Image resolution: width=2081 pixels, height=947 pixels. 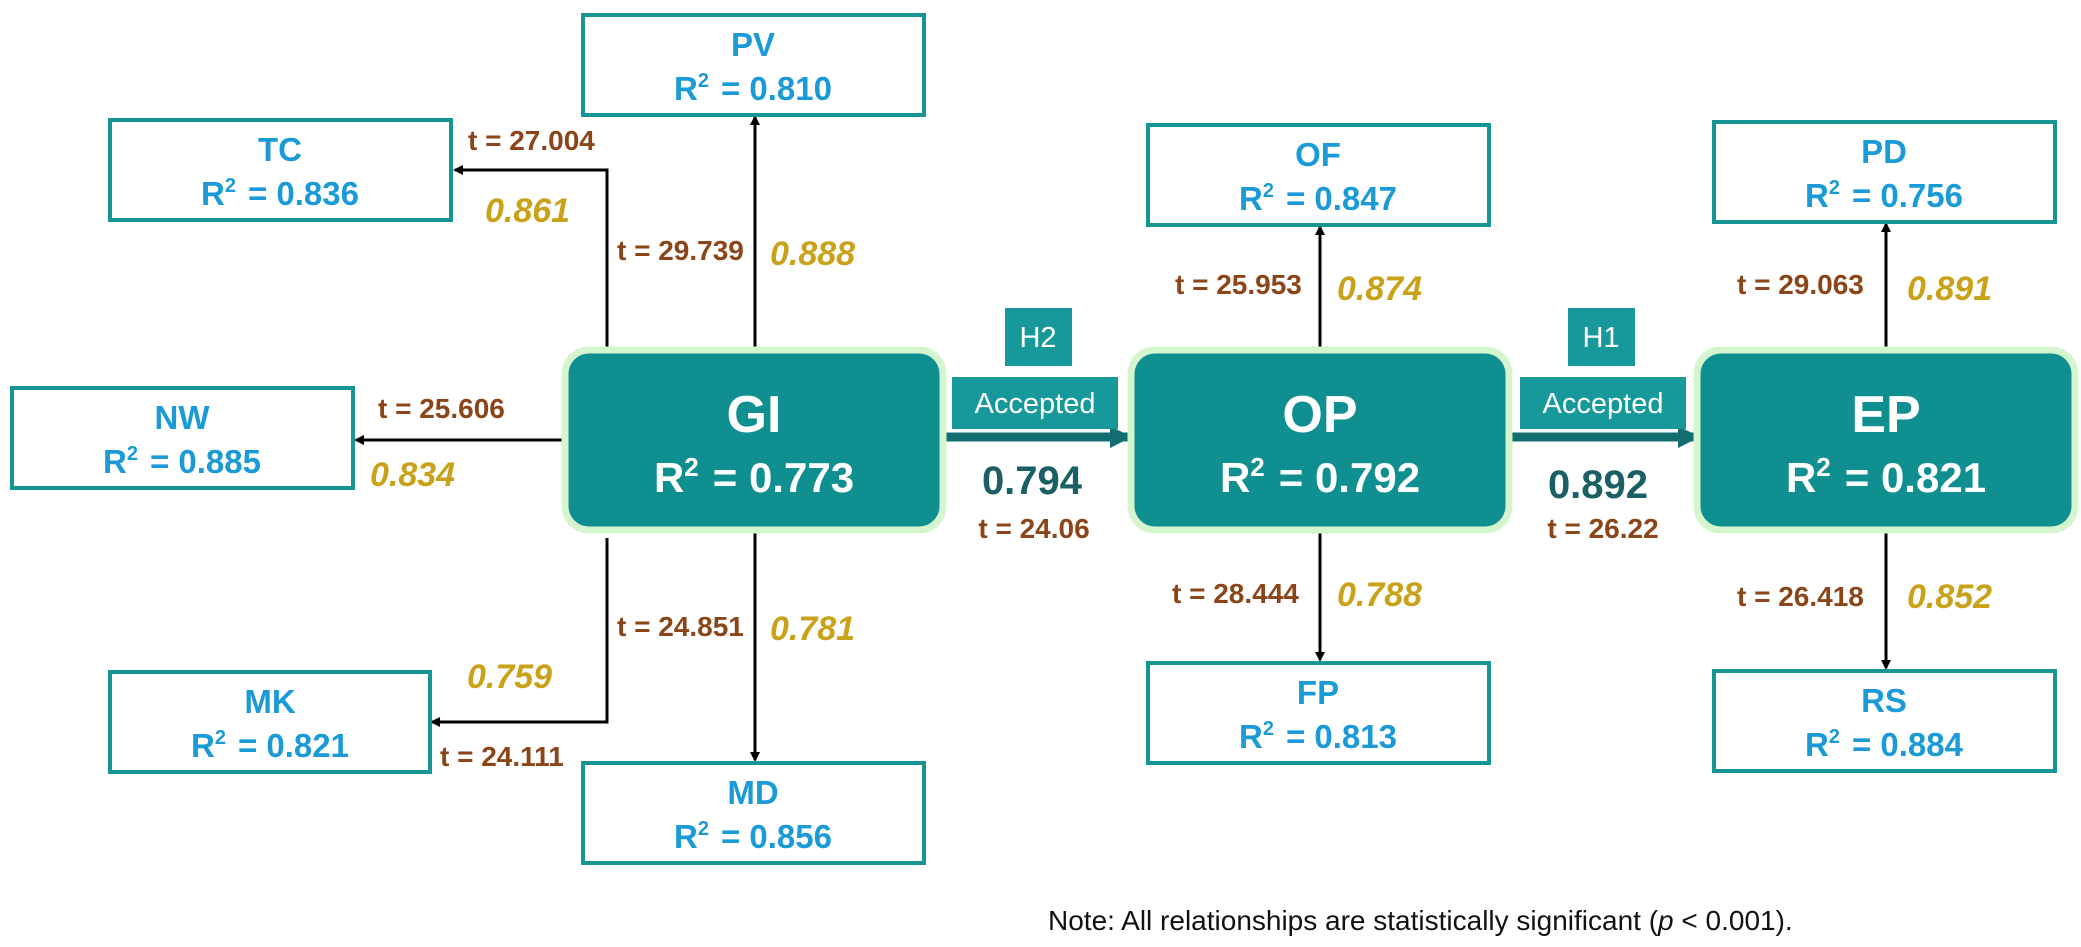 I want to click on loading-rs: 0.852, so click(x=1949, y=597).